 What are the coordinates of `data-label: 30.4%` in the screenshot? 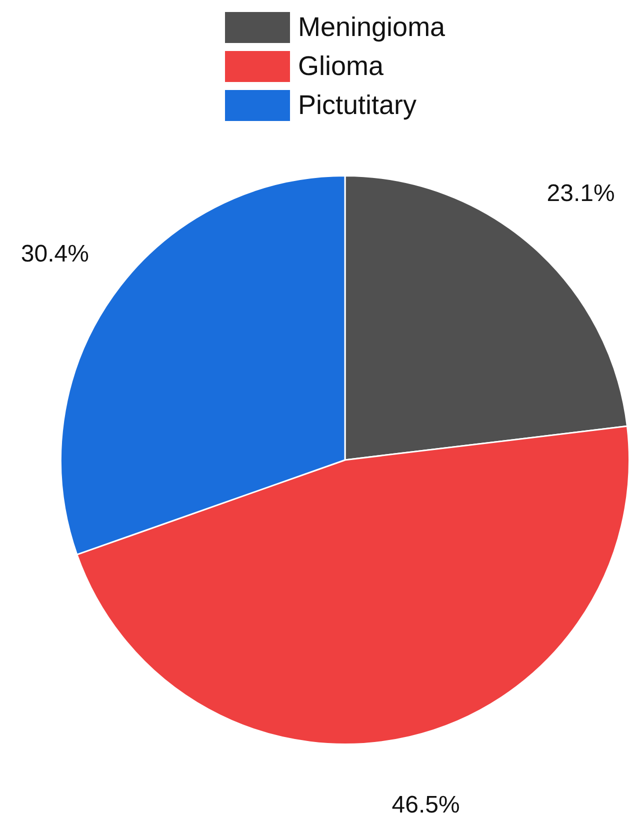 It's located at (54, 254).